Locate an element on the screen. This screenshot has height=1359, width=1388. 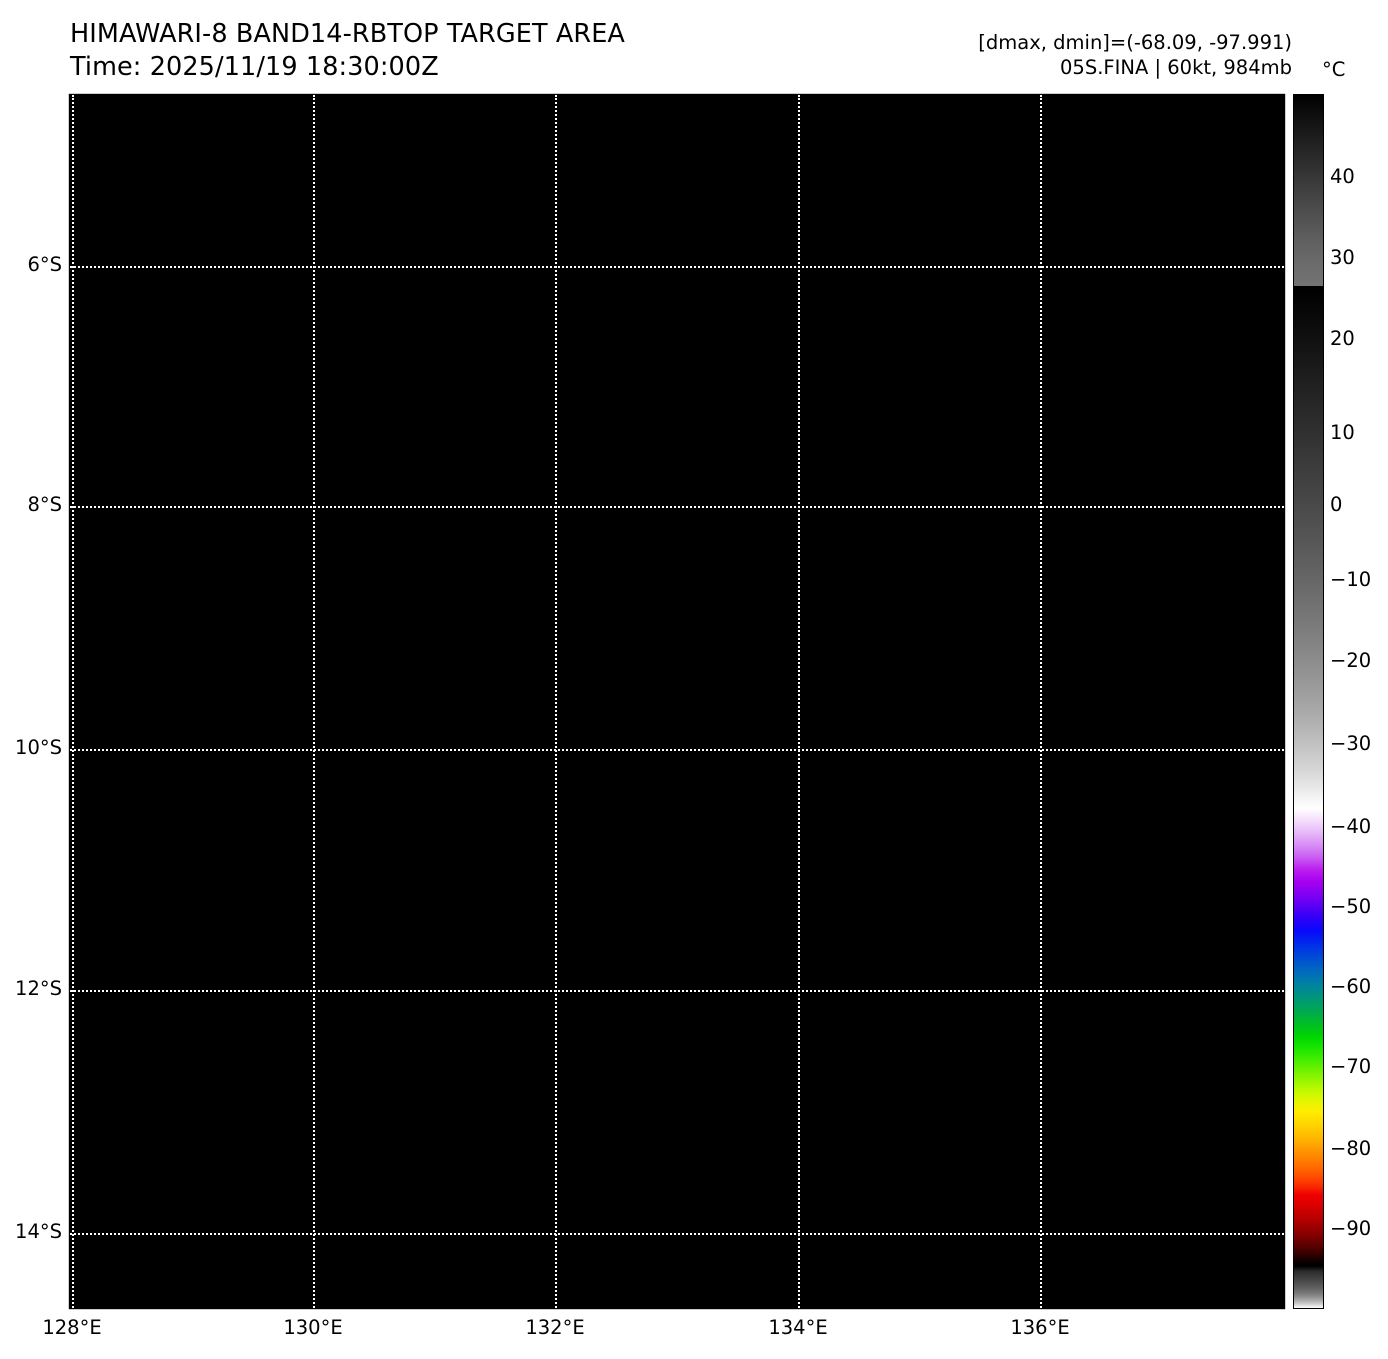
colorbar-tick-7: −30 is located at coordinates (1351, 743).